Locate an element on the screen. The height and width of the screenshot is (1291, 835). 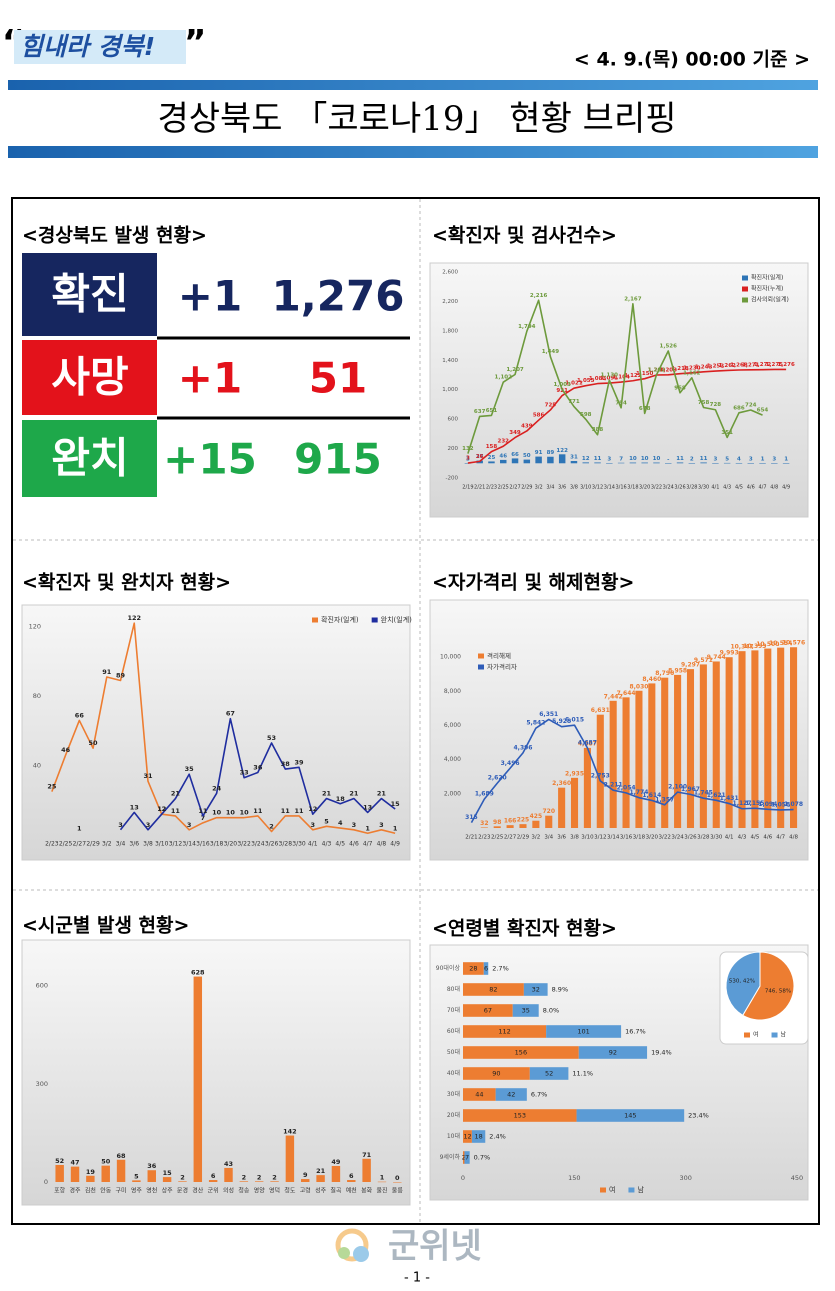
data-label: 3 is located at coordinates (189, 825).